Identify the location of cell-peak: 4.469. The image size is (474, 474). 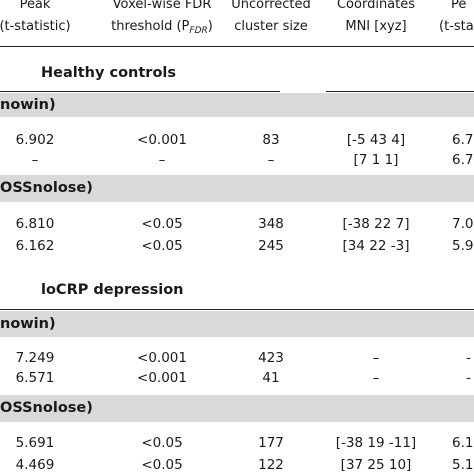
(35, 465).